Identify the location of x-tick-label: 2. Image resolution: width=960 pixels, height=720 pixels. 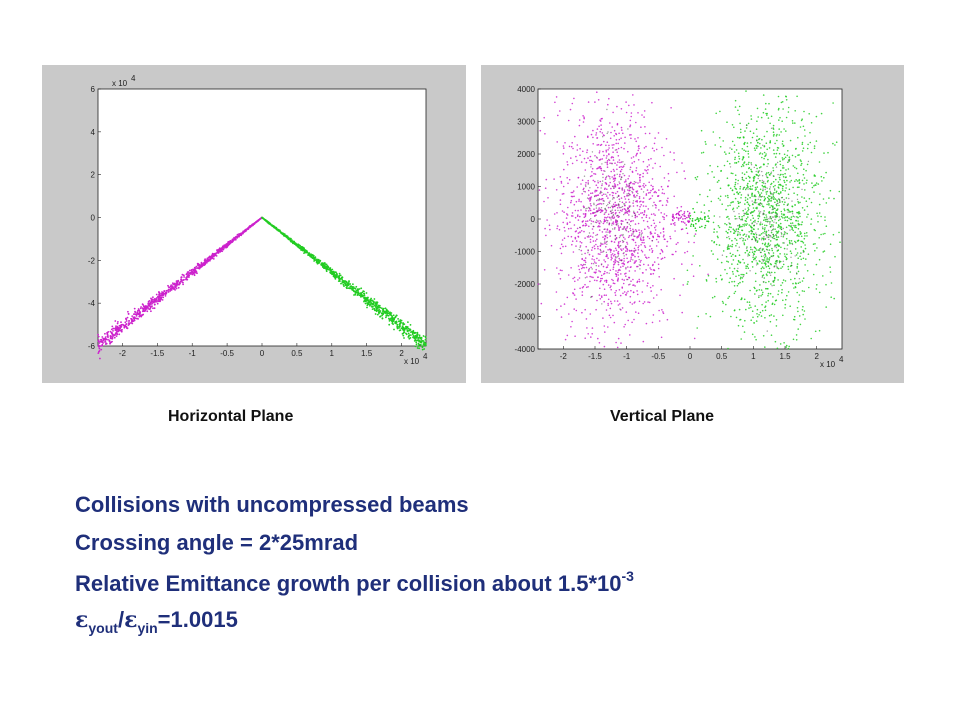
(401, 353).